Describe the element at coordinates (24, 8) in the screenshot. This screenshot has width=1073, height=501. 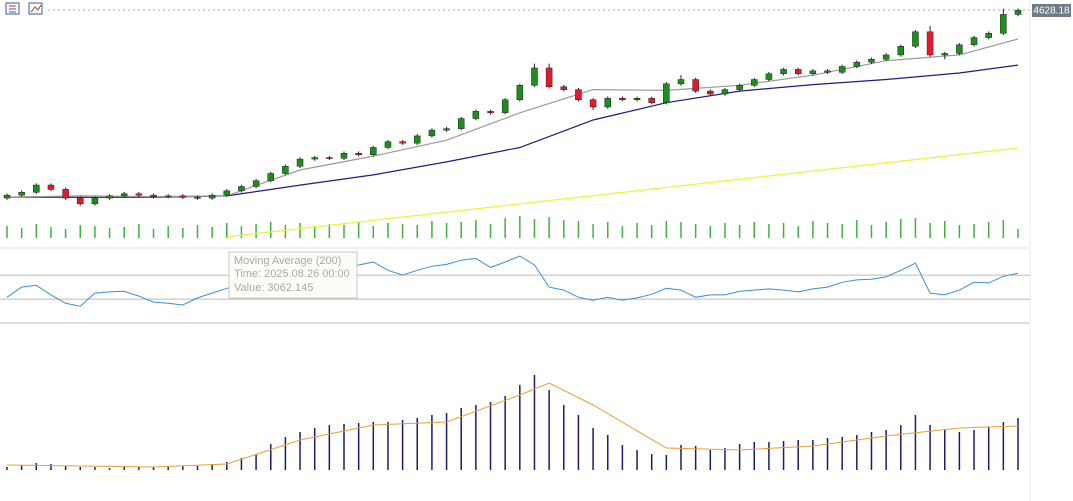
I see `toolbar-icons` at that location.